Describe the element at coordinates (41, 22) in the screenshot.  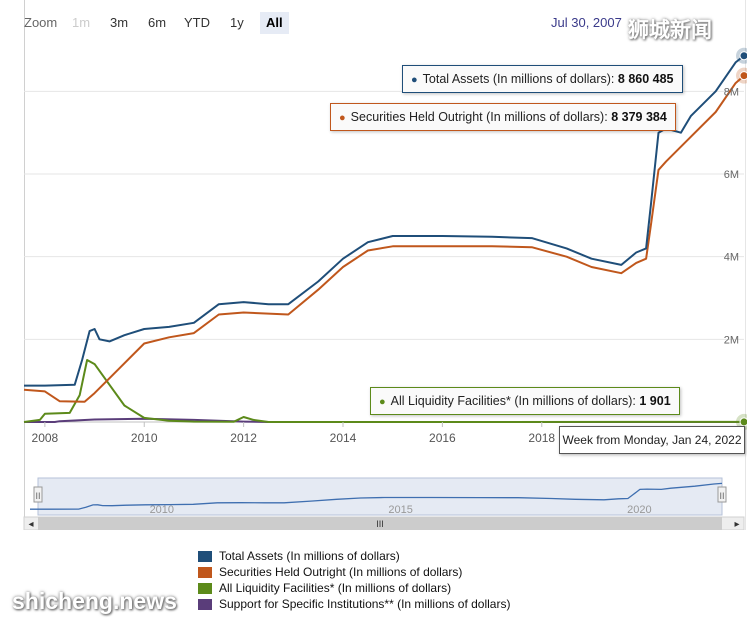
I see `zoom-label: Zoom` at that location.